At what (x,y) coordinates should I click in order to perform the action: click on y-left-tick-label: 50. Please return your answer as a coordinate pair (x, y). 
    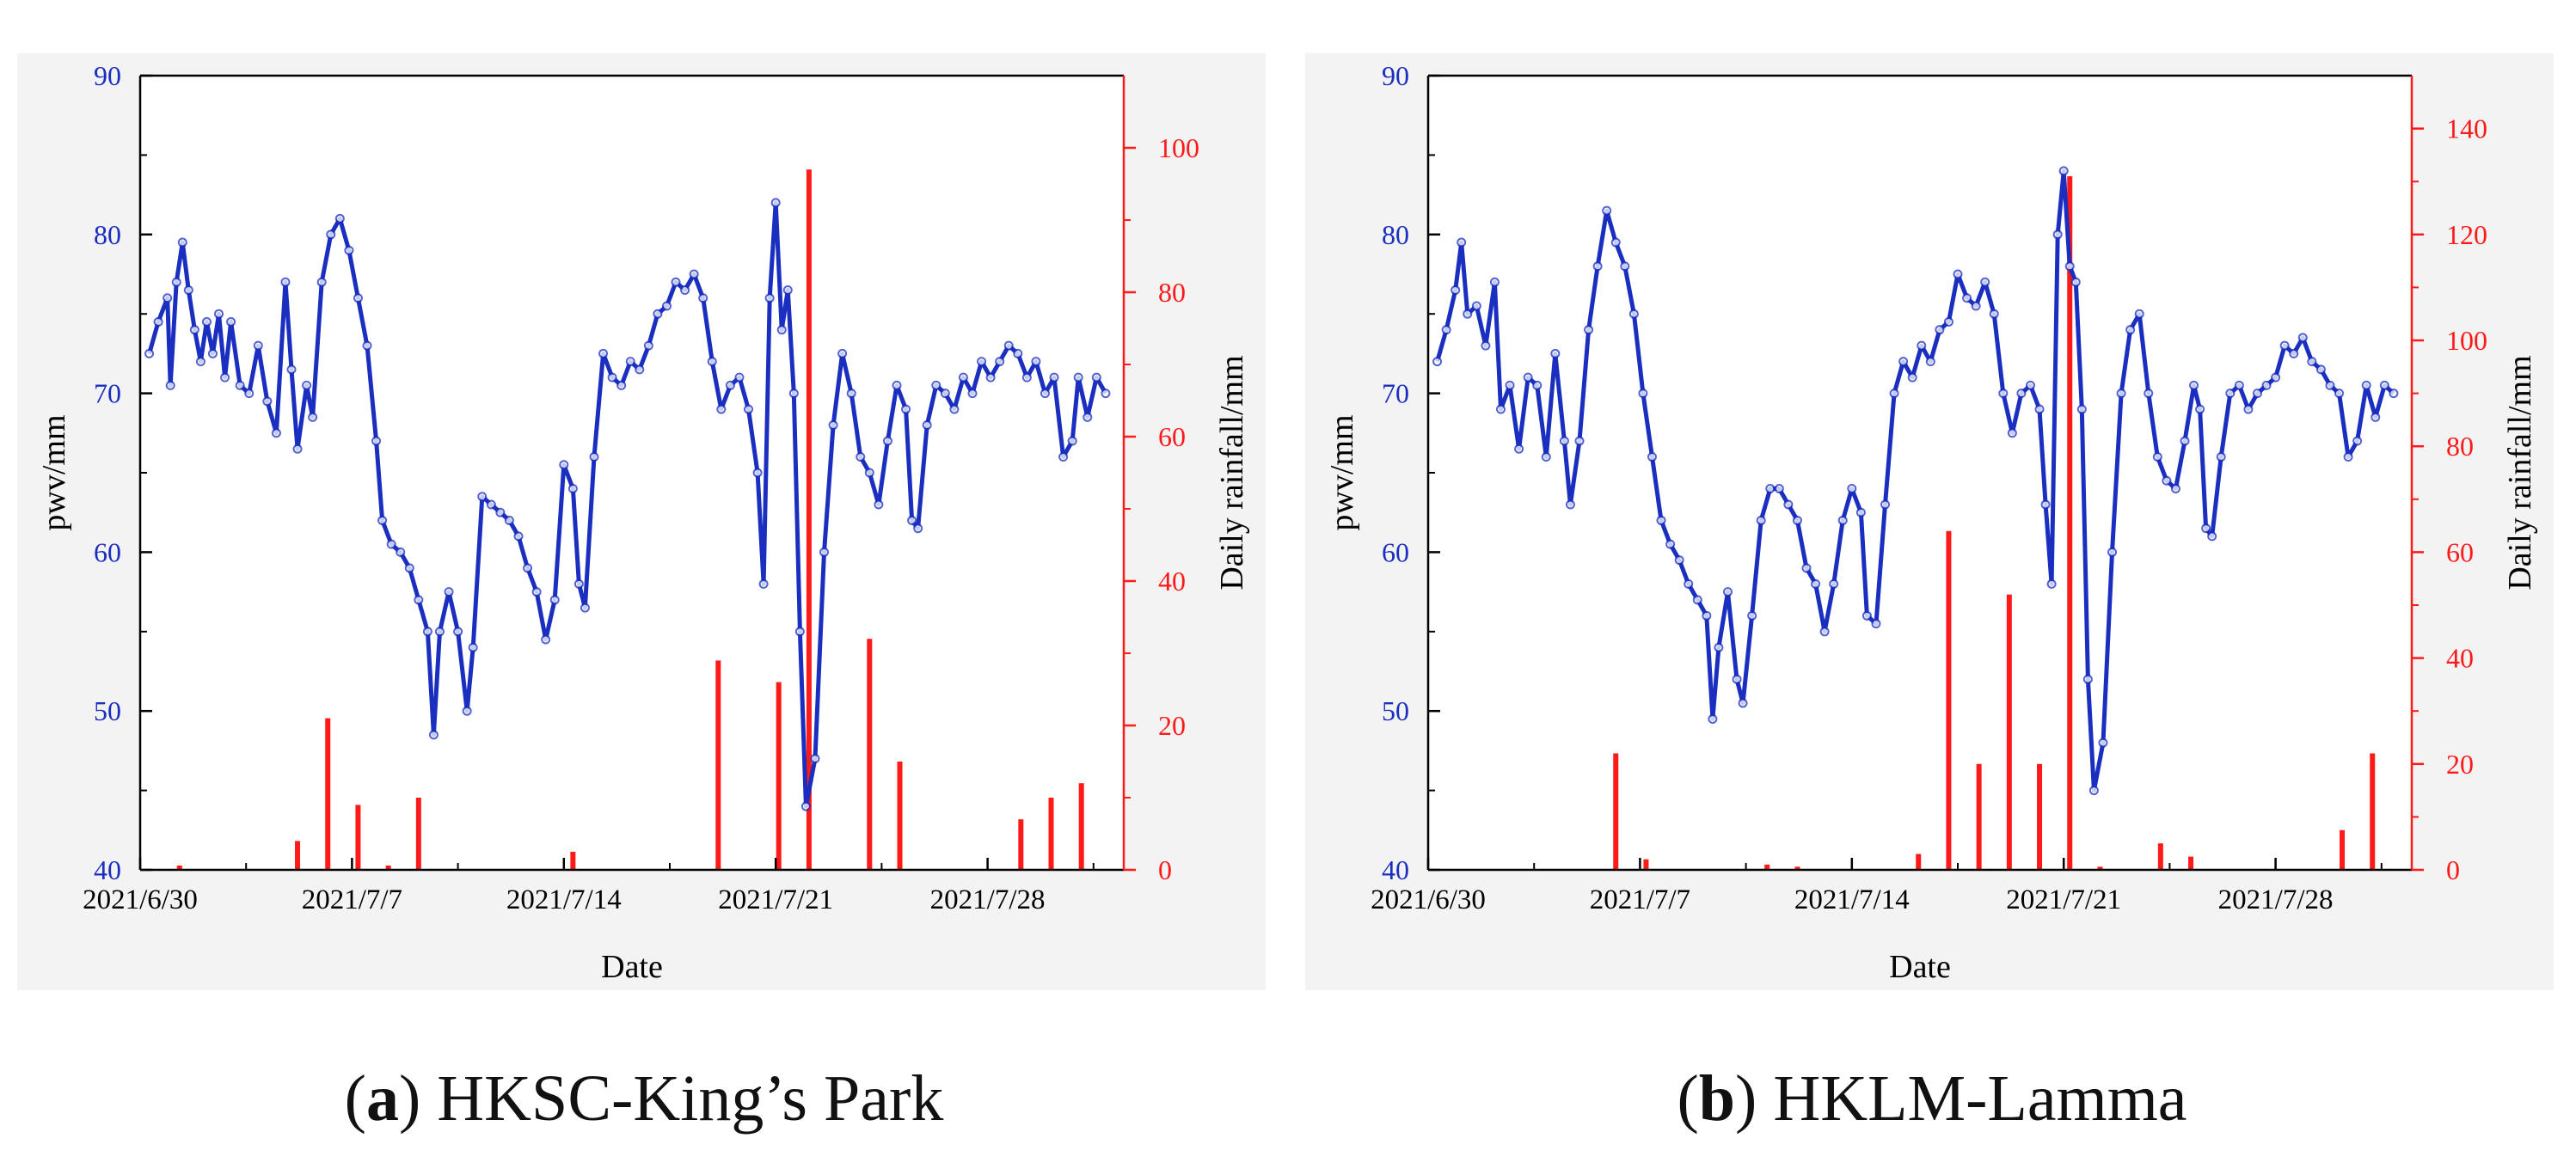
    Looking at the image, I should click on (1395, 710).